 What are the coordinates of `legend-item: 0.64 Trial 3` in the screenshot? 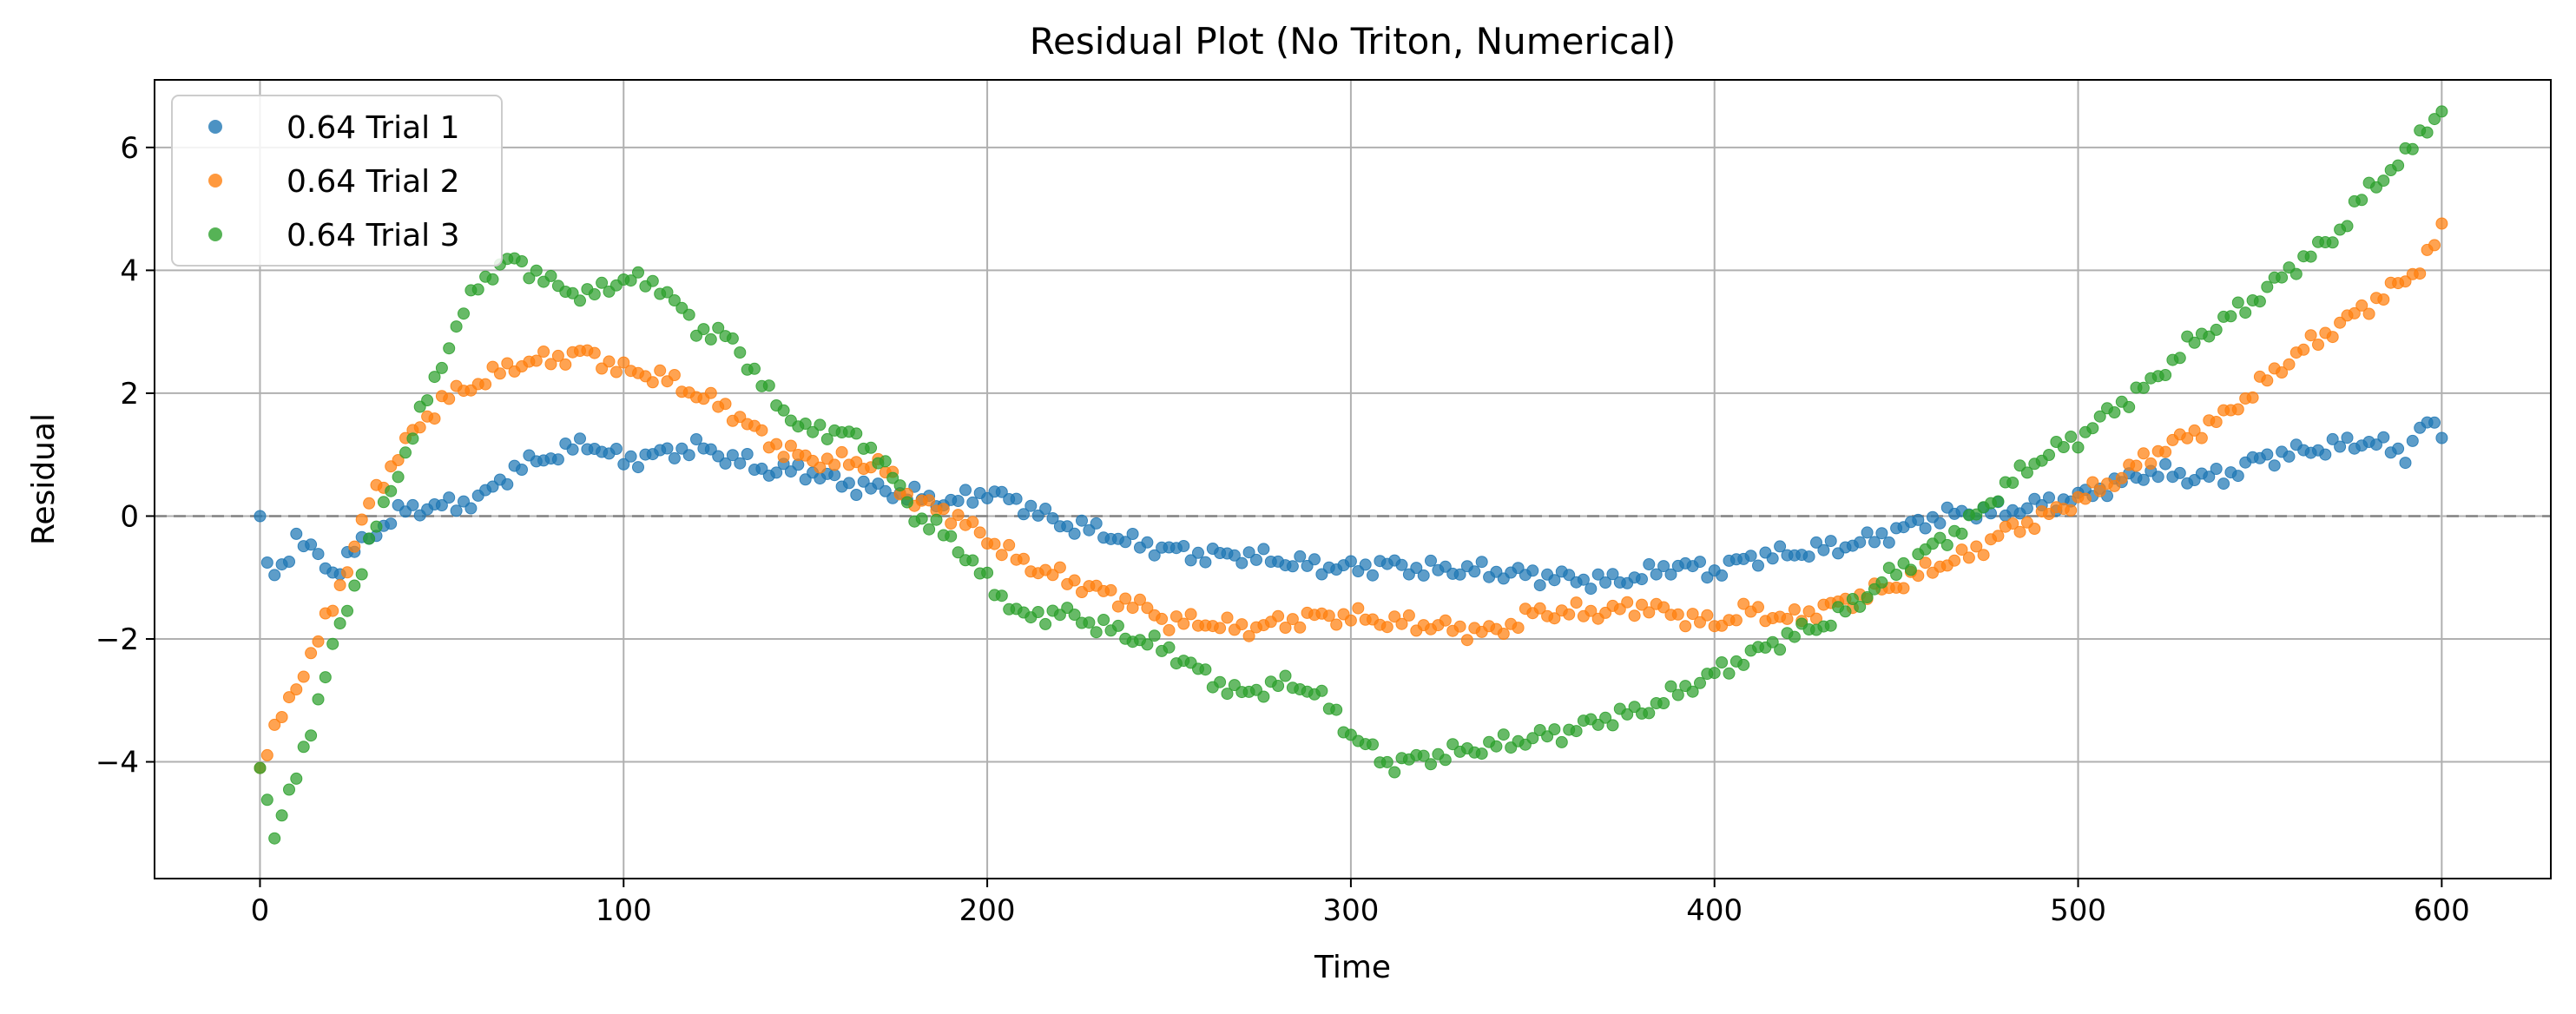 It's located at (334, 236).